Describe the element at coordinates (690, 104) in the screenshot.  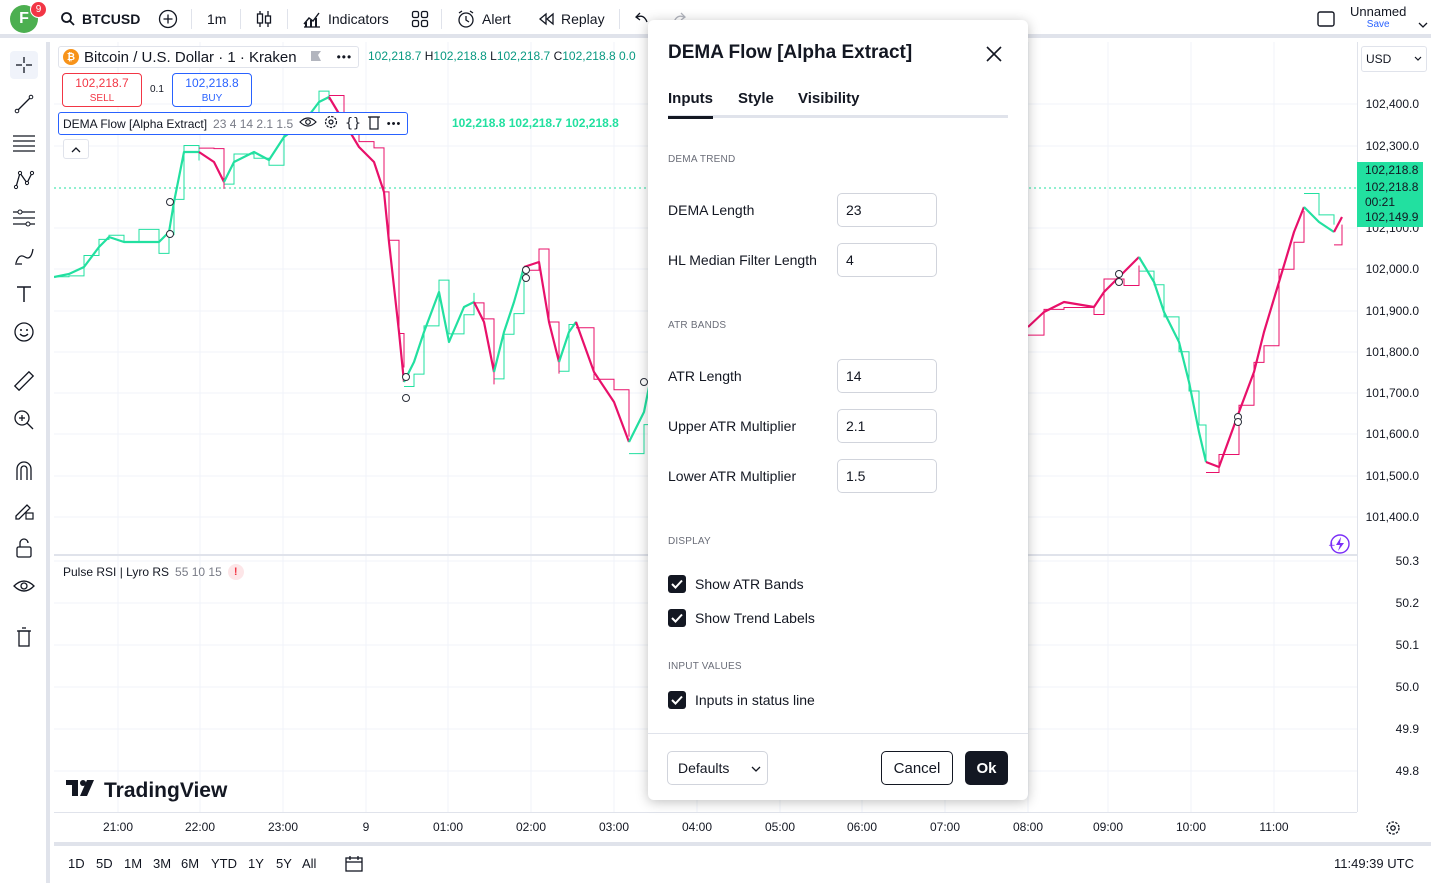
I see `tab-inputs: Inputs` at that location.